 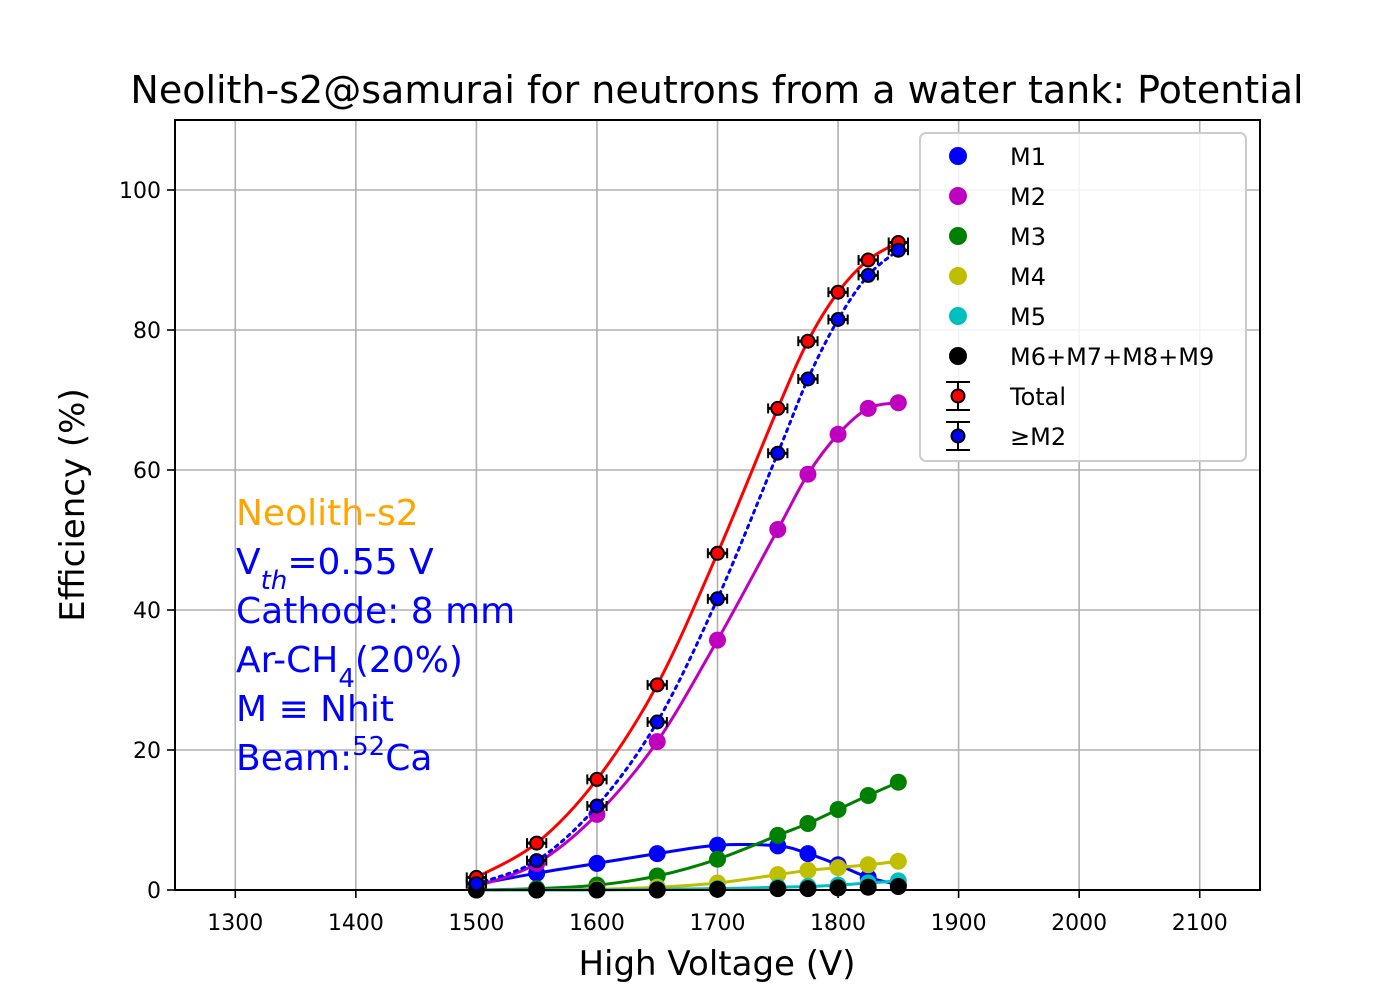 I want to click on legend: M1 M2 M3 M4 M5 M6+M7+M8+M9 Total ≥M2, so click(x=1083, y=297).